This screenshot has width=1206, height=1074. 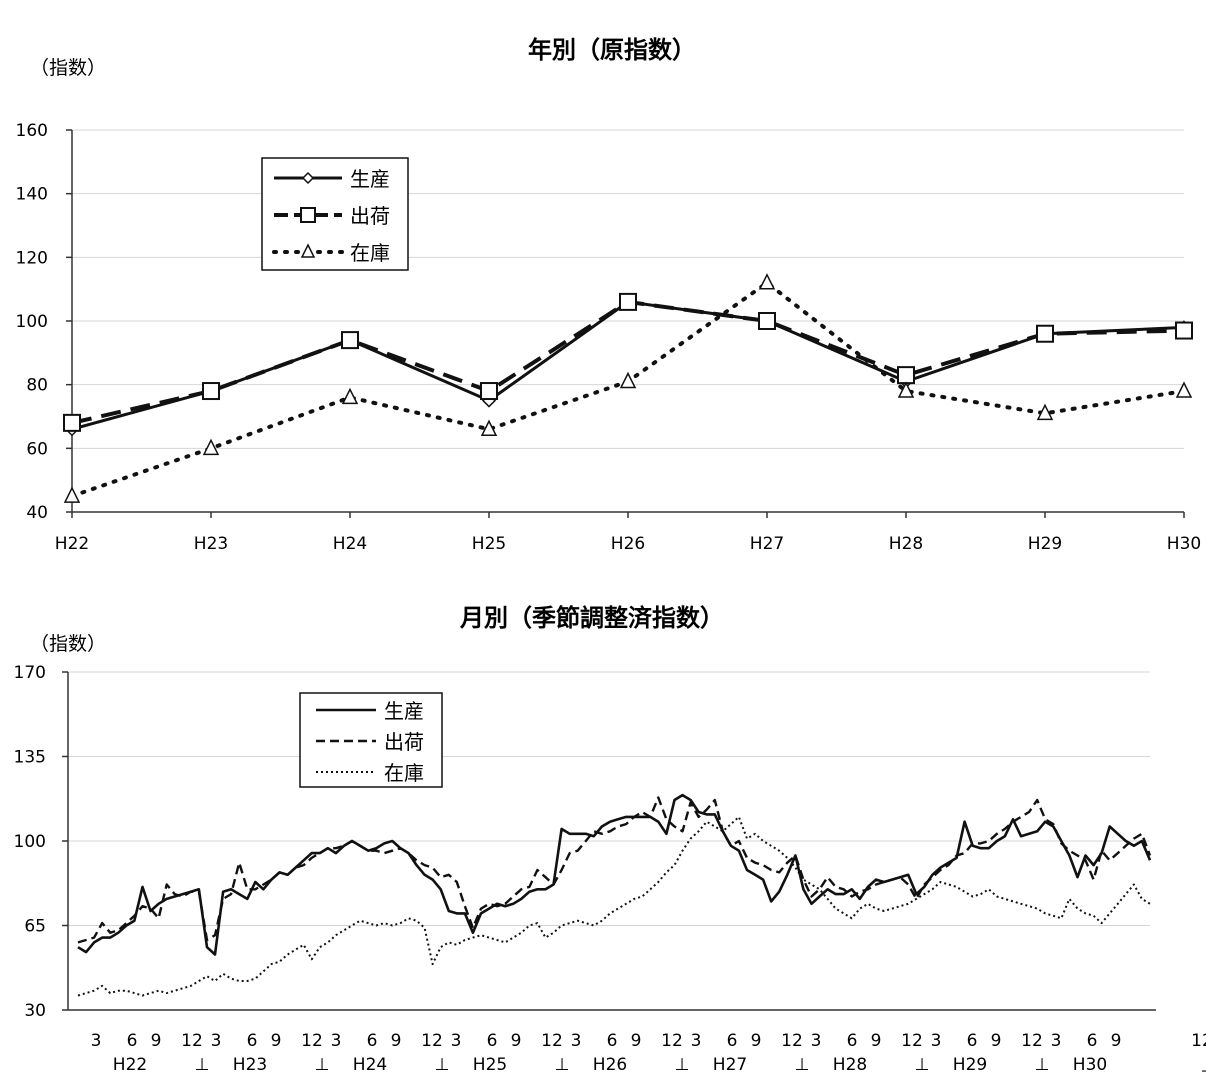 I want to click on y-tick-label: 80, so click(x=37, y=386).